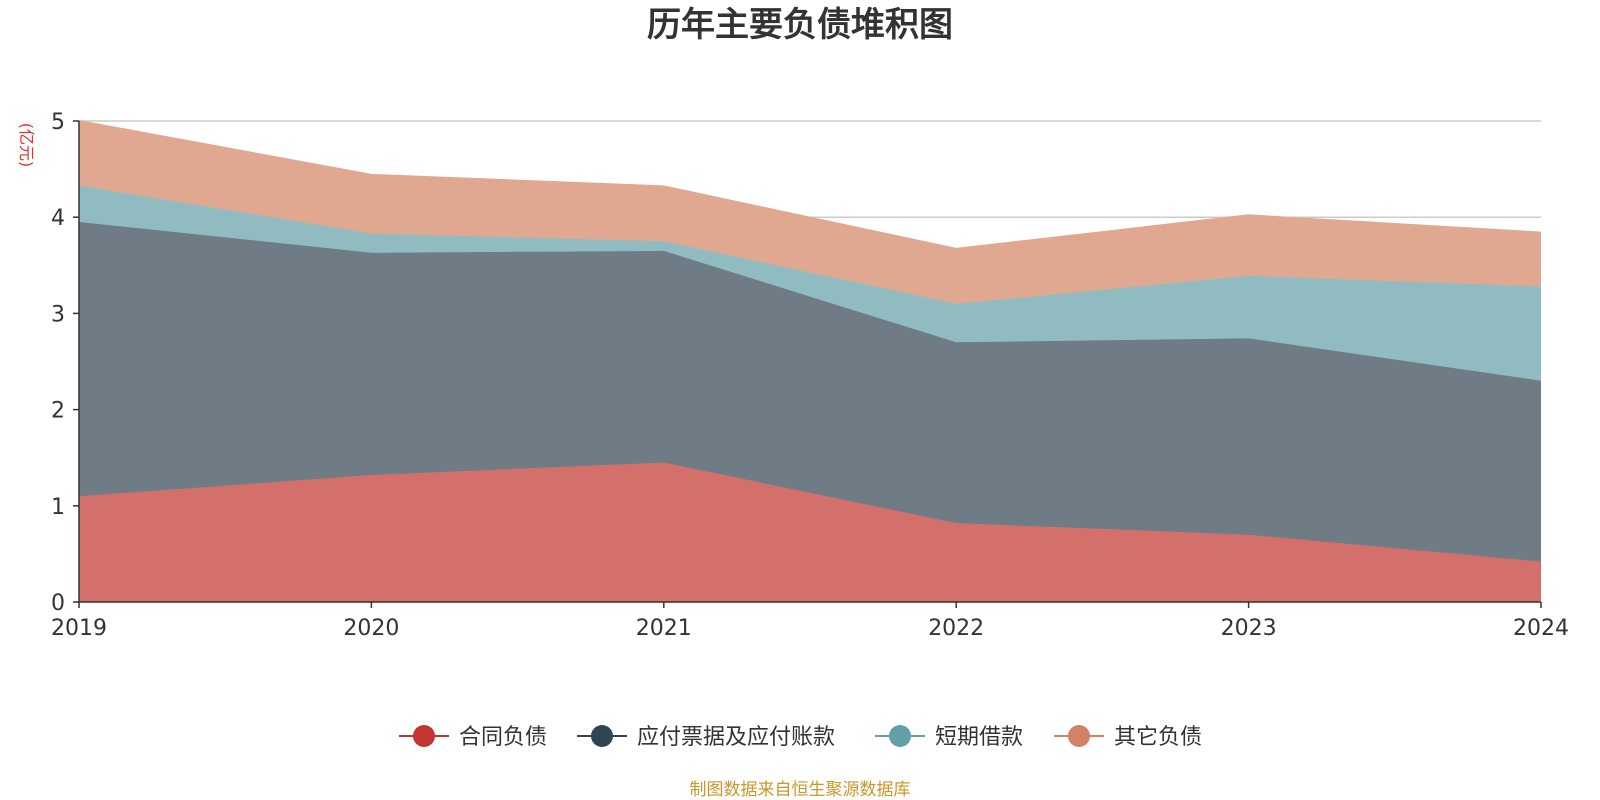 The height and width of the screenshot is (800, 1600). I want to click on x-tick-label-0: 2019, so click(79, 628).